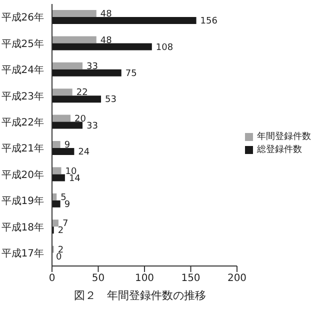 This screenshot has height=309, width=329. What do you see at coordinates (22, 253) in the screenshot?
I see `y-tick-label: 平成17年` at bounding box center [22, 253].